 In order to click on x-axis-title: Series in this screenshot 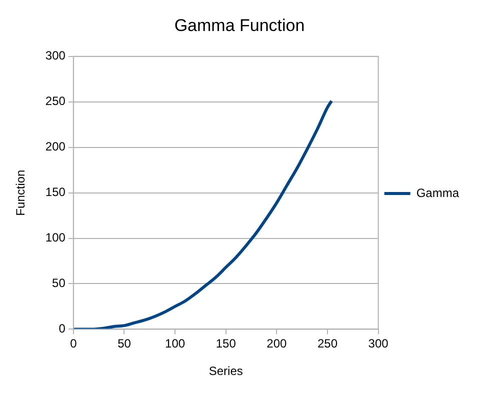, I will do `click(225, 371)`.